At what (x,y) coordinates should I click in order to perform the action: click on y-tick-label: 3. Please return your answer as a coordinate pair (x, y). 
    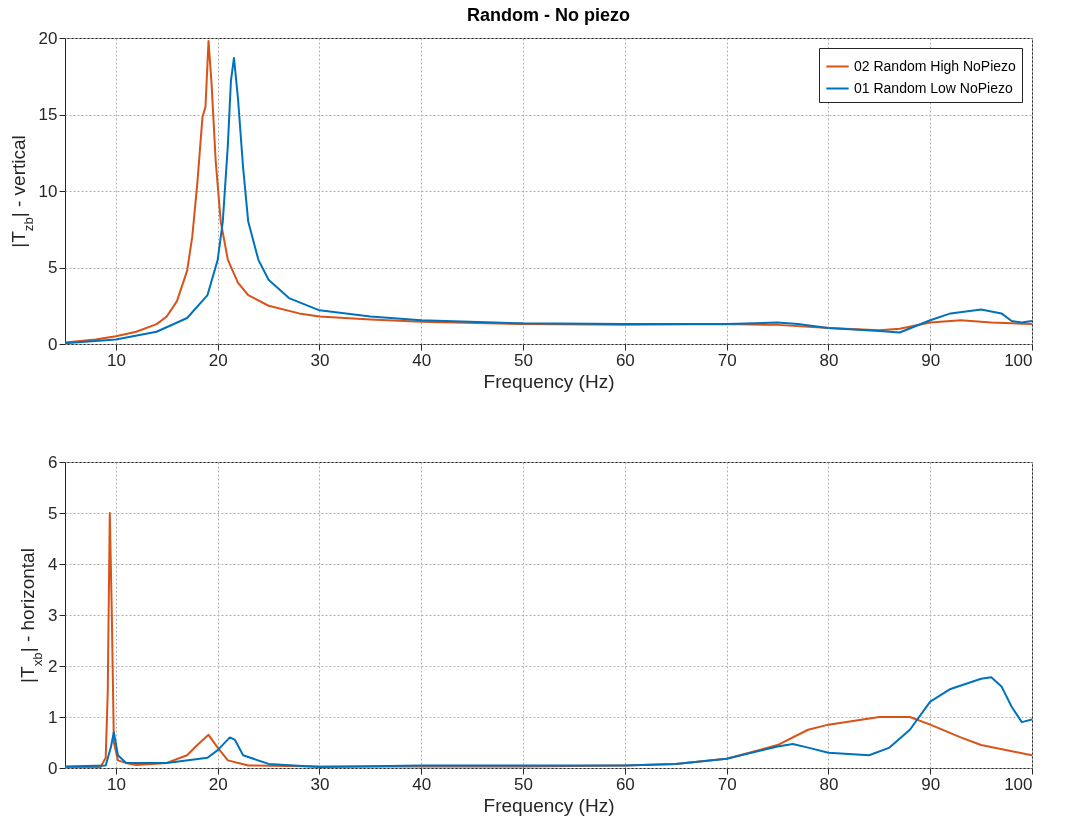
    Looking at the image, I should click on (53, 615).